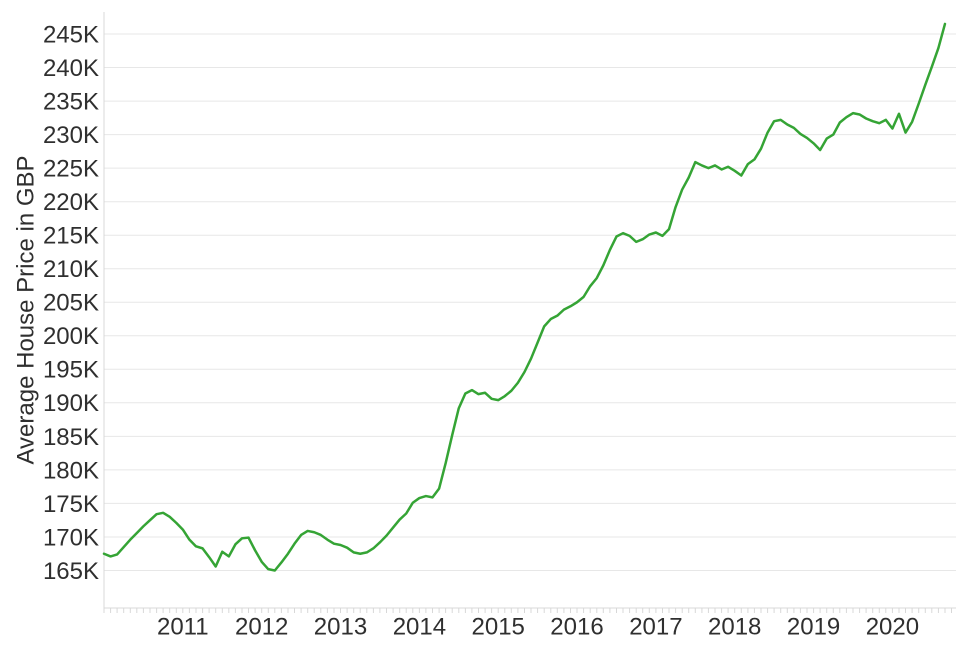  What do you see at coordinates (71, 470) in the screenshot?
I see `y-tick-label: 180K` at bounding box center [71, 470].